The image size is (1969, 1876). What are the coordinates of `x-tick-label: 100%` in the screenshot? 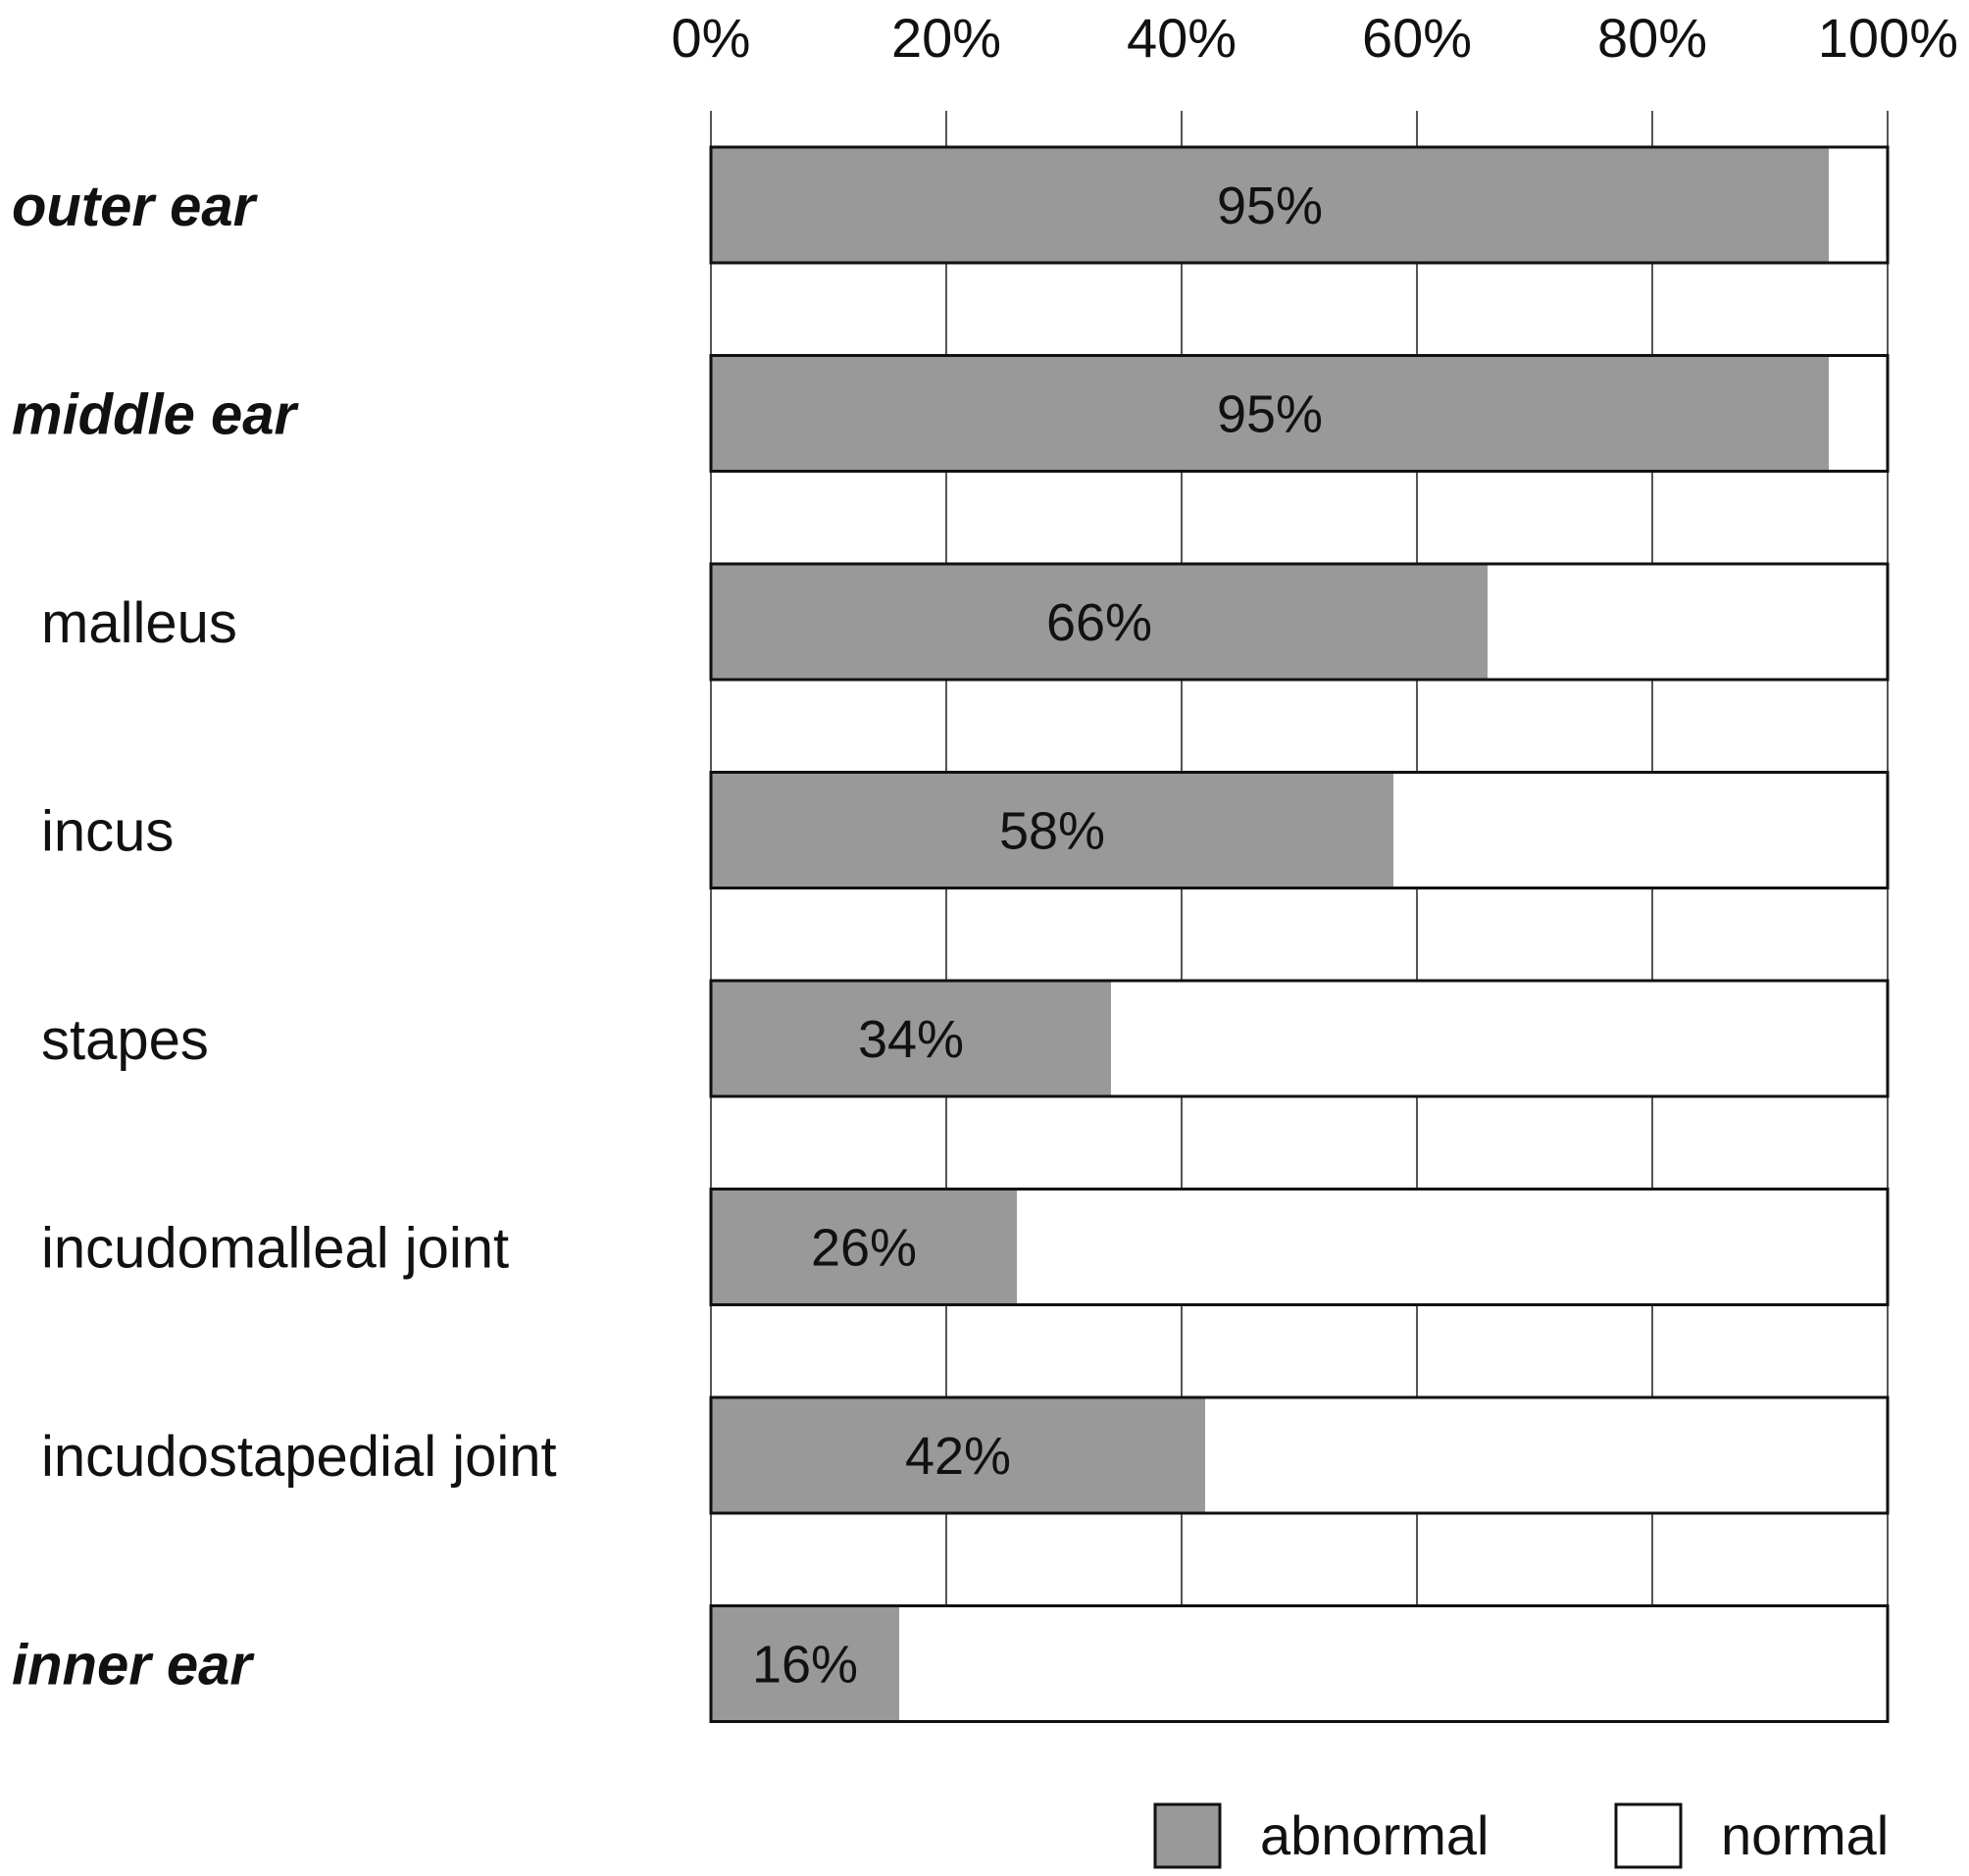 It's located at (1888, 38).